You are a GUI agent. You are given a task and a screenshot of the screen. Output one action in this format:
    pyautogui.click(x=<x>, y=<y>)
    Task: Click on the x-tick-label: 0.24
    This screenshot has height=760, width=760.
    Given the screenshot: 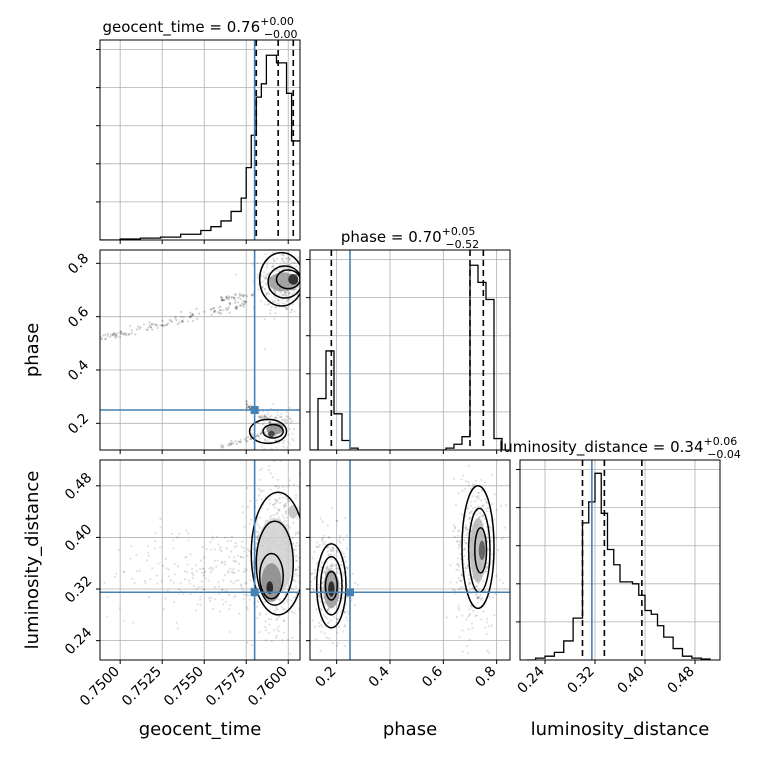 What is the action you would take?
    pyautogui.click(x=530, y=679)
    